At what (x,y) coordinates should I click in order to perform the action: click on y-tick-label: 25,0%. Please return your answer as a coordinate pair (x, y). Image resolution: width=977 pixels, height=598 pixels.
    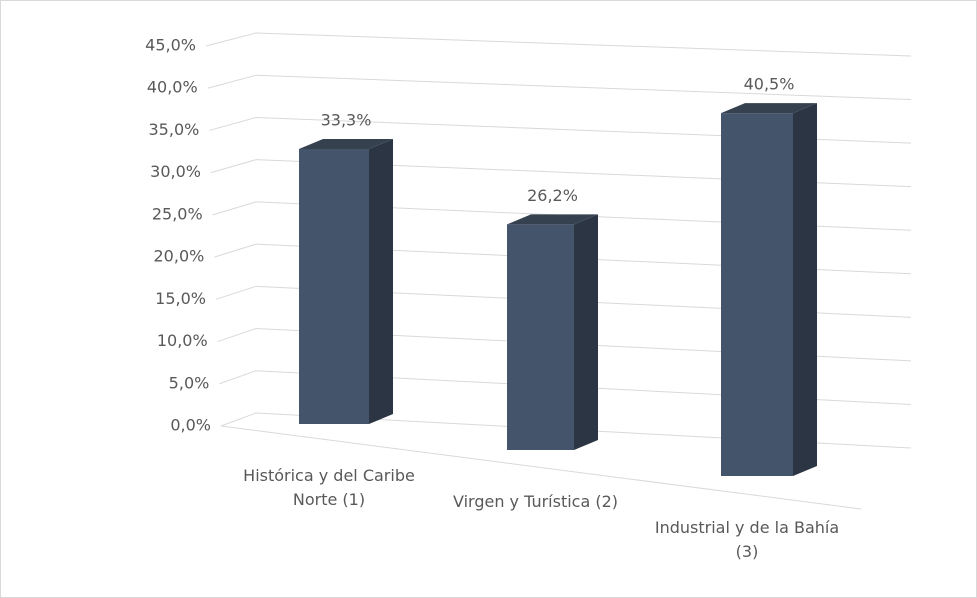
    Looking at the image, I should click on (177, 213).